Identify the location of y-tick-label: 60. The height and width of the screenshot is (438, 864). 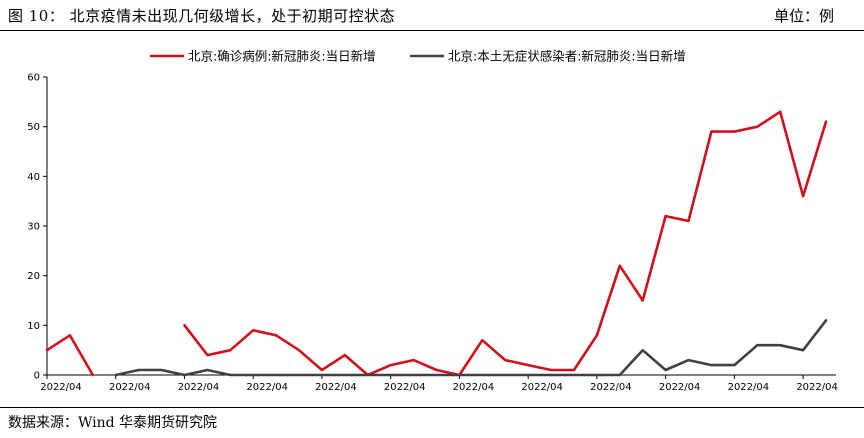
(33, 78).